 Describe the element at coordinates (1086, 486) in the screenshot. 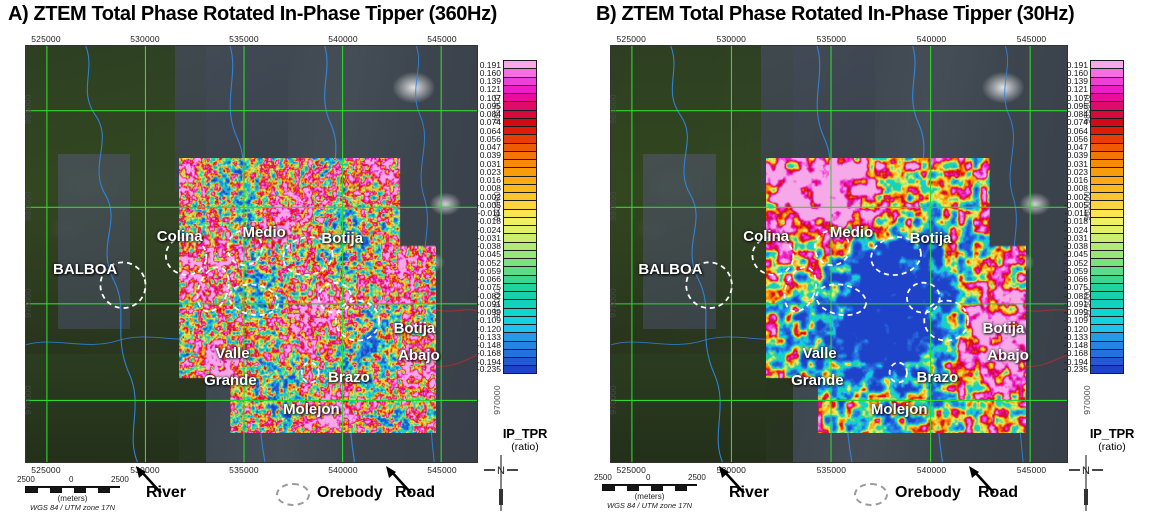

I see `north-arrow-b: N` at that location.